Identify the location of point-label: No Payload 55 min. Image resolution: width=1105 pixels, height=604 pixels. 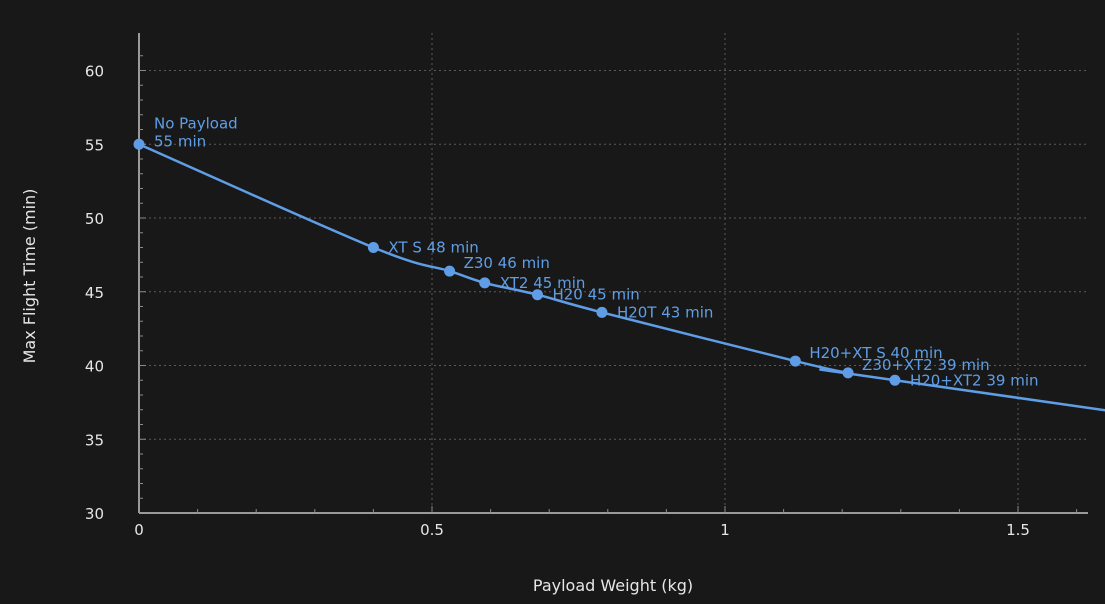
(196, 132).